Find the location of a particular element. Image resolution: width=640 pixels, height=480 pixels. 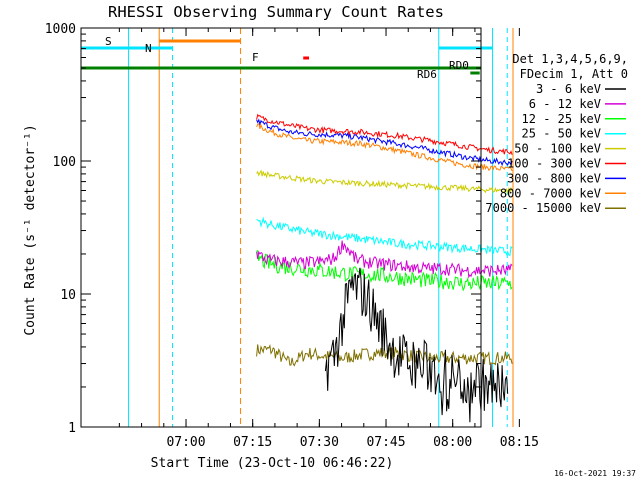

legend-label-6-12-keV-kev: 6 - 12 keV is located at coordinates (565, 104).